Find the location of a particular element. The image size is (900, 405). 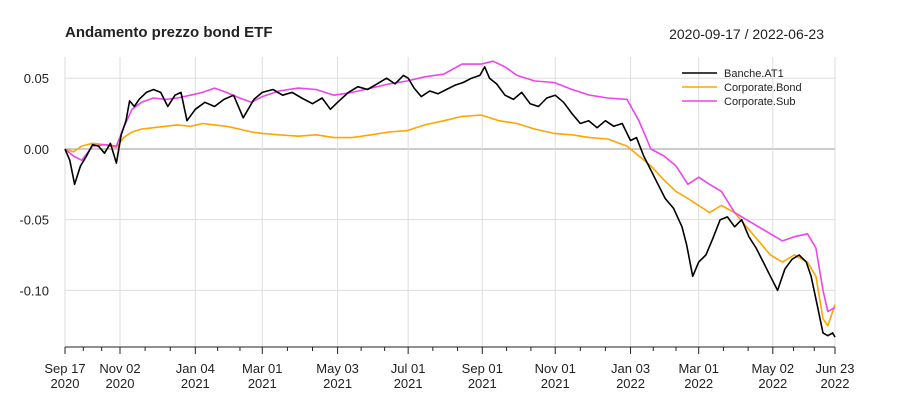

x-tick-label: Jul 01 is located at coordinates (408, 368).